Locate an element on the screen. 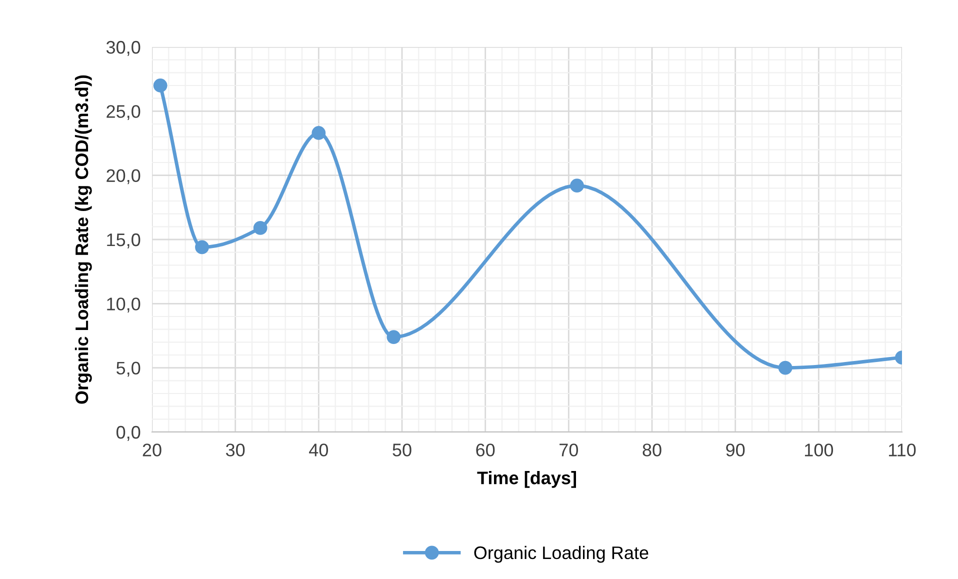 The width and height of the screenshot is (958, 579). x-tick-label: 90 is located at coordinates (735, 450).